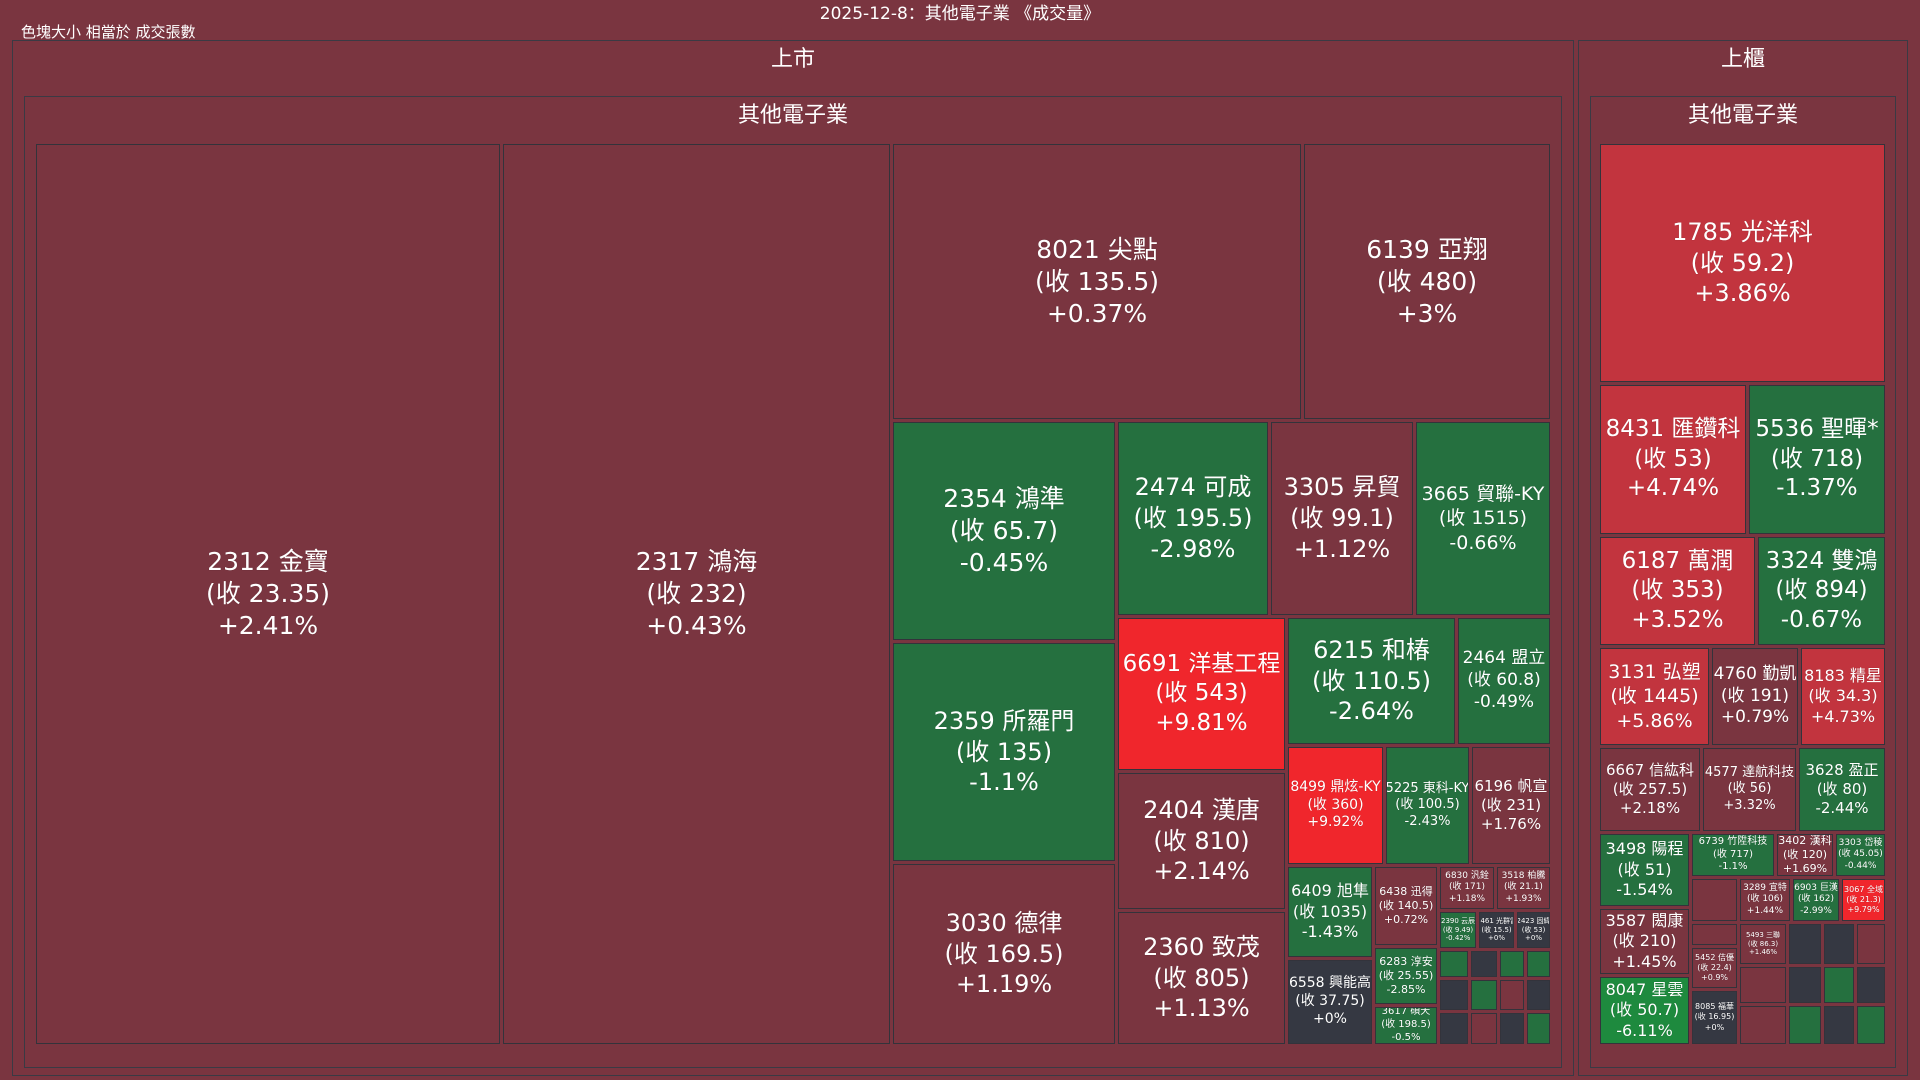 The image size is (1920, 1080). I want to click on stock-change: +1.45%, so click(1644, 961).